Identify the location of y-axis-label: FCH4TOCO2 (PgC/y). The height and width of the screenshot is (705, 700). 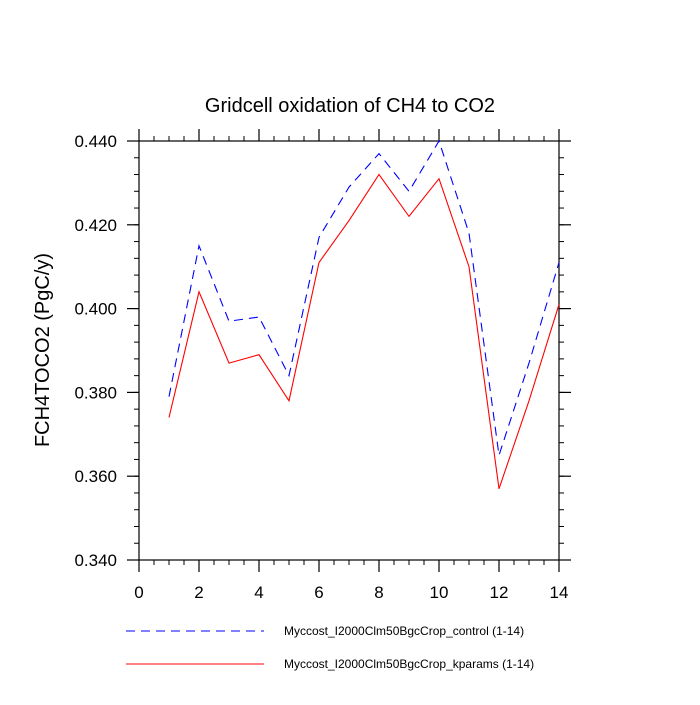
(43, 350).